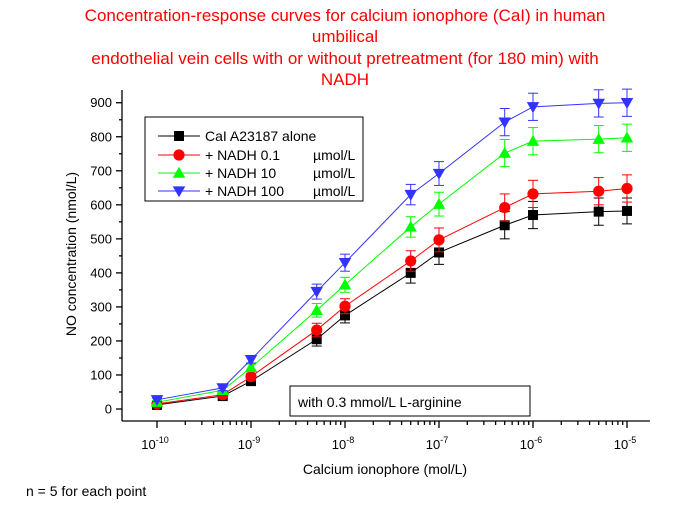  I want to click on x-tick-label: 10⁻⁷, so click(437, 443).